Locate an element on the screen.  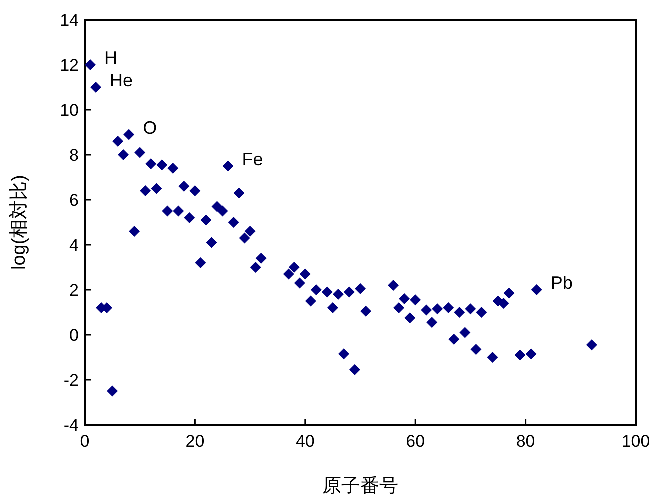
y-tick-label: 4 is located at coordinates (74, 245).